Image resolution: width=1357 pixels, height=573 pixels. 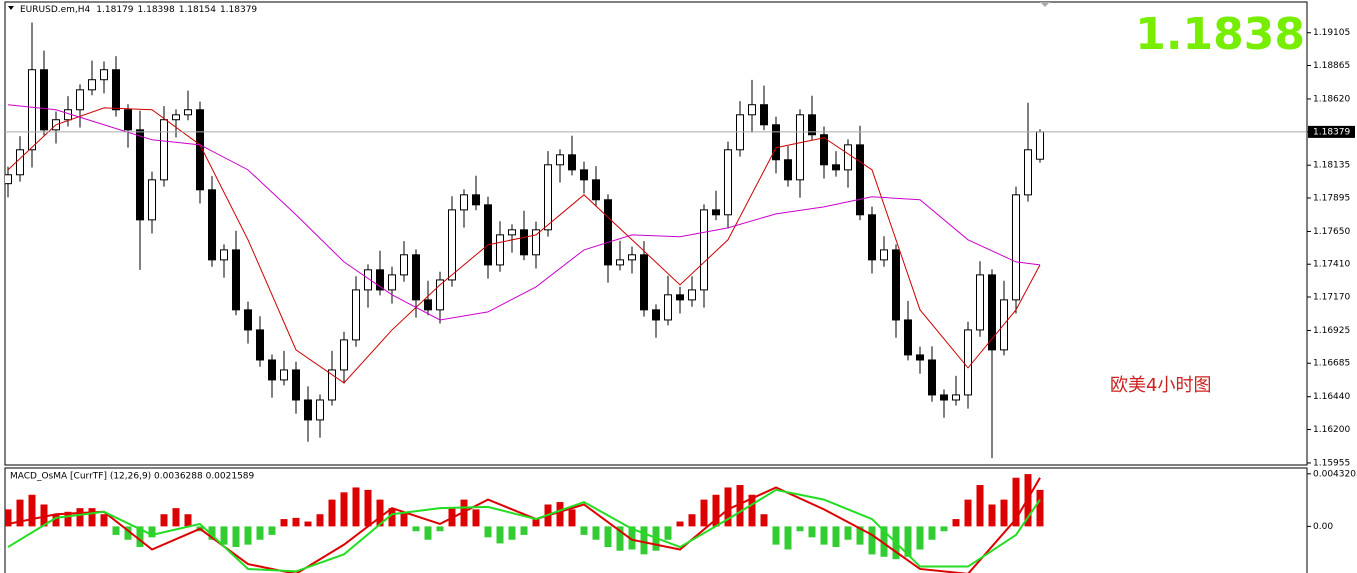 I want to click on high-value: 1.18398, so click(x=156, y=10).